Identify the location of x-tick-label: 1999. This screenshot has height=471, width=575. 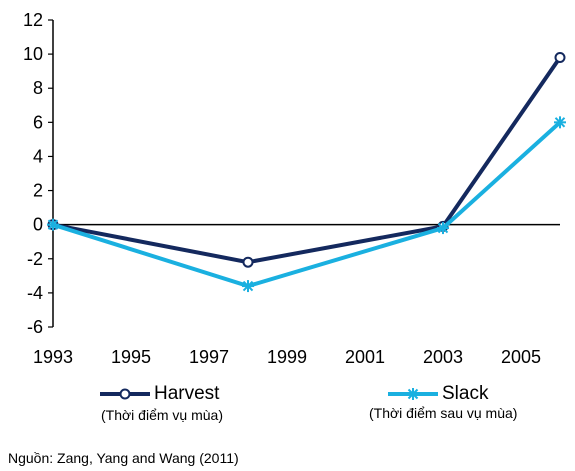
(287, 357).